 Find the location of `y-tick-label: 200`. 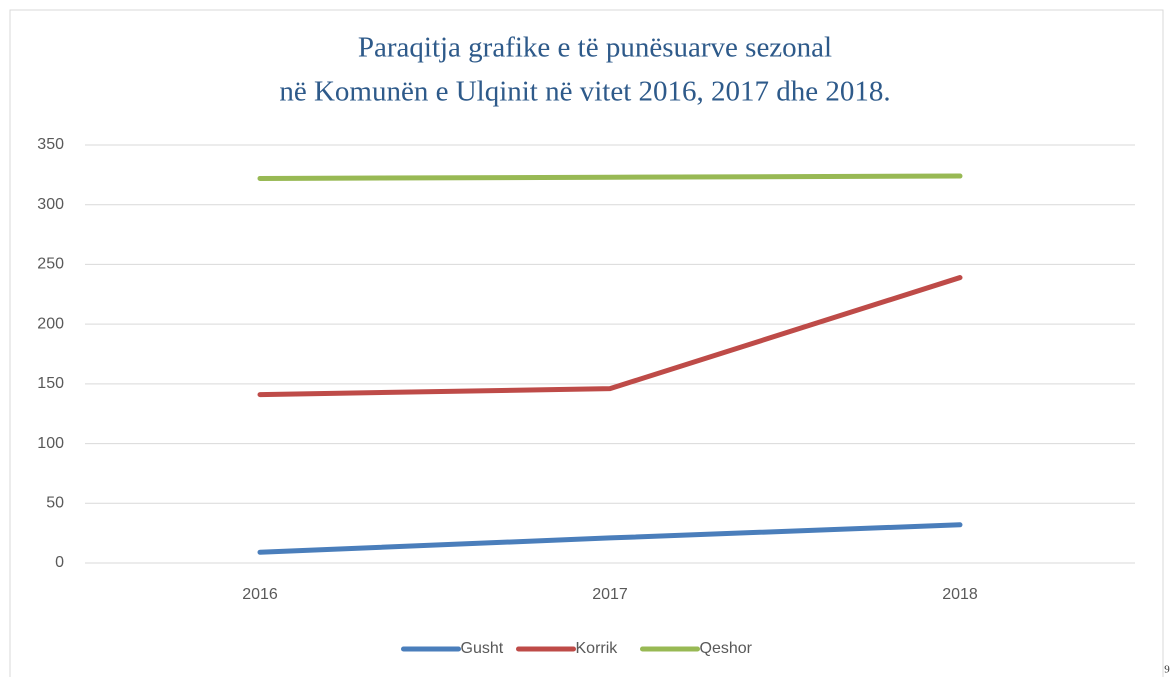

y-tick-label: 200 is located at coordinates (50, 323).